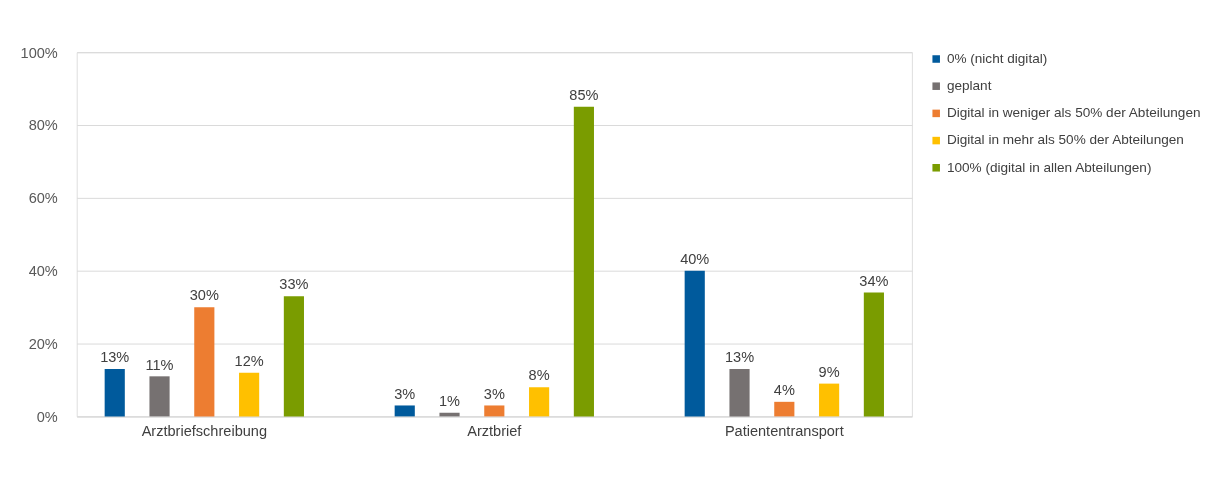  I want to click on legend-label: Digital in mehr als 50% der Abteilungen, so click(1065, 140).